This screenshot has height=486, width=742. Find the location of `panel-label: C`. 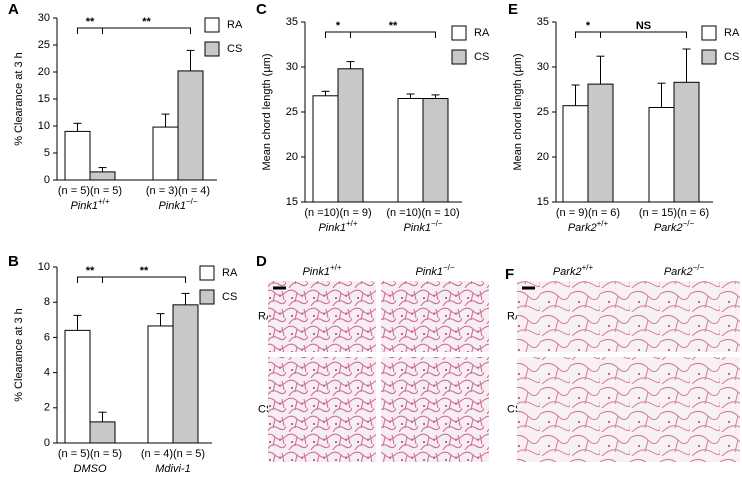

panel-label: C is located at coordinates (261, 9).